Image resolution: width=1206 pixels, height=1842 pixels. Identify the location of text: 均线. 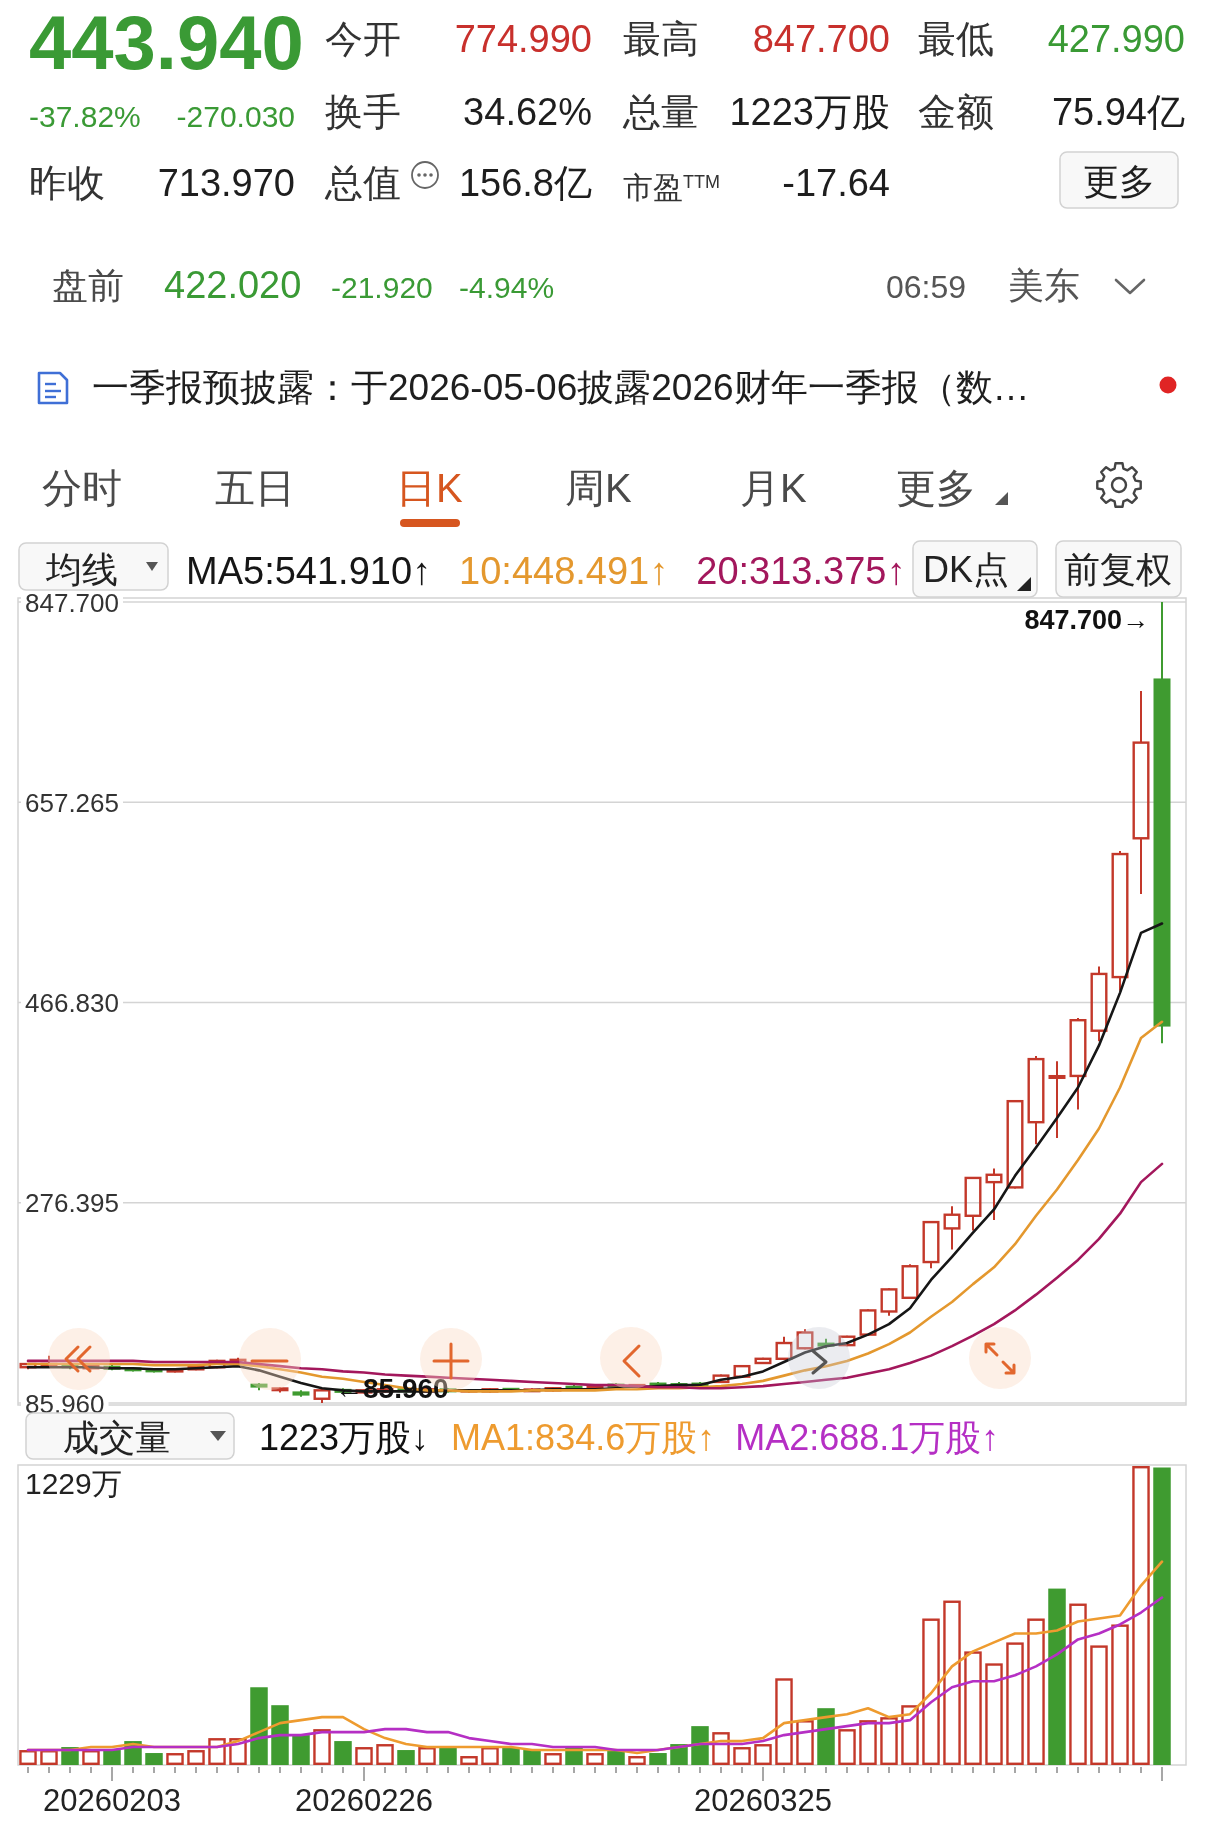
(81, 569).